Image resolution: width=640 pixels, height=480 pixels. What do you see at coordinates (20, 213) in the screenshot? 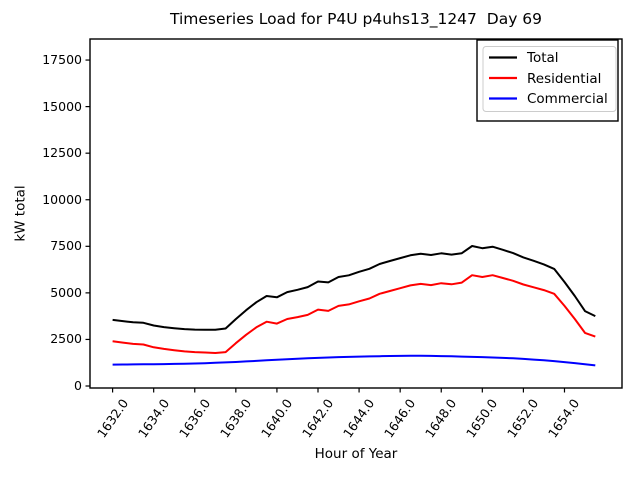
I see `y-axis-label: kW total` at bounding box center [20, 213].